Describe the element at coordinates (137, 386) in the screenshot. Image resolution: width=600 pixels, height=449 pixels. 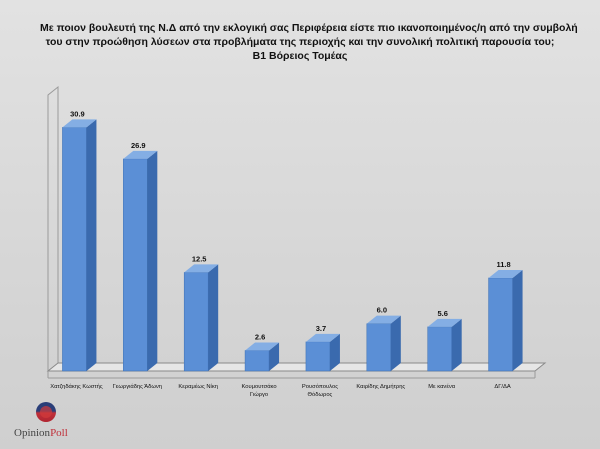
I see `category-label: Γεωργιάδης Άδωνη` at that location.